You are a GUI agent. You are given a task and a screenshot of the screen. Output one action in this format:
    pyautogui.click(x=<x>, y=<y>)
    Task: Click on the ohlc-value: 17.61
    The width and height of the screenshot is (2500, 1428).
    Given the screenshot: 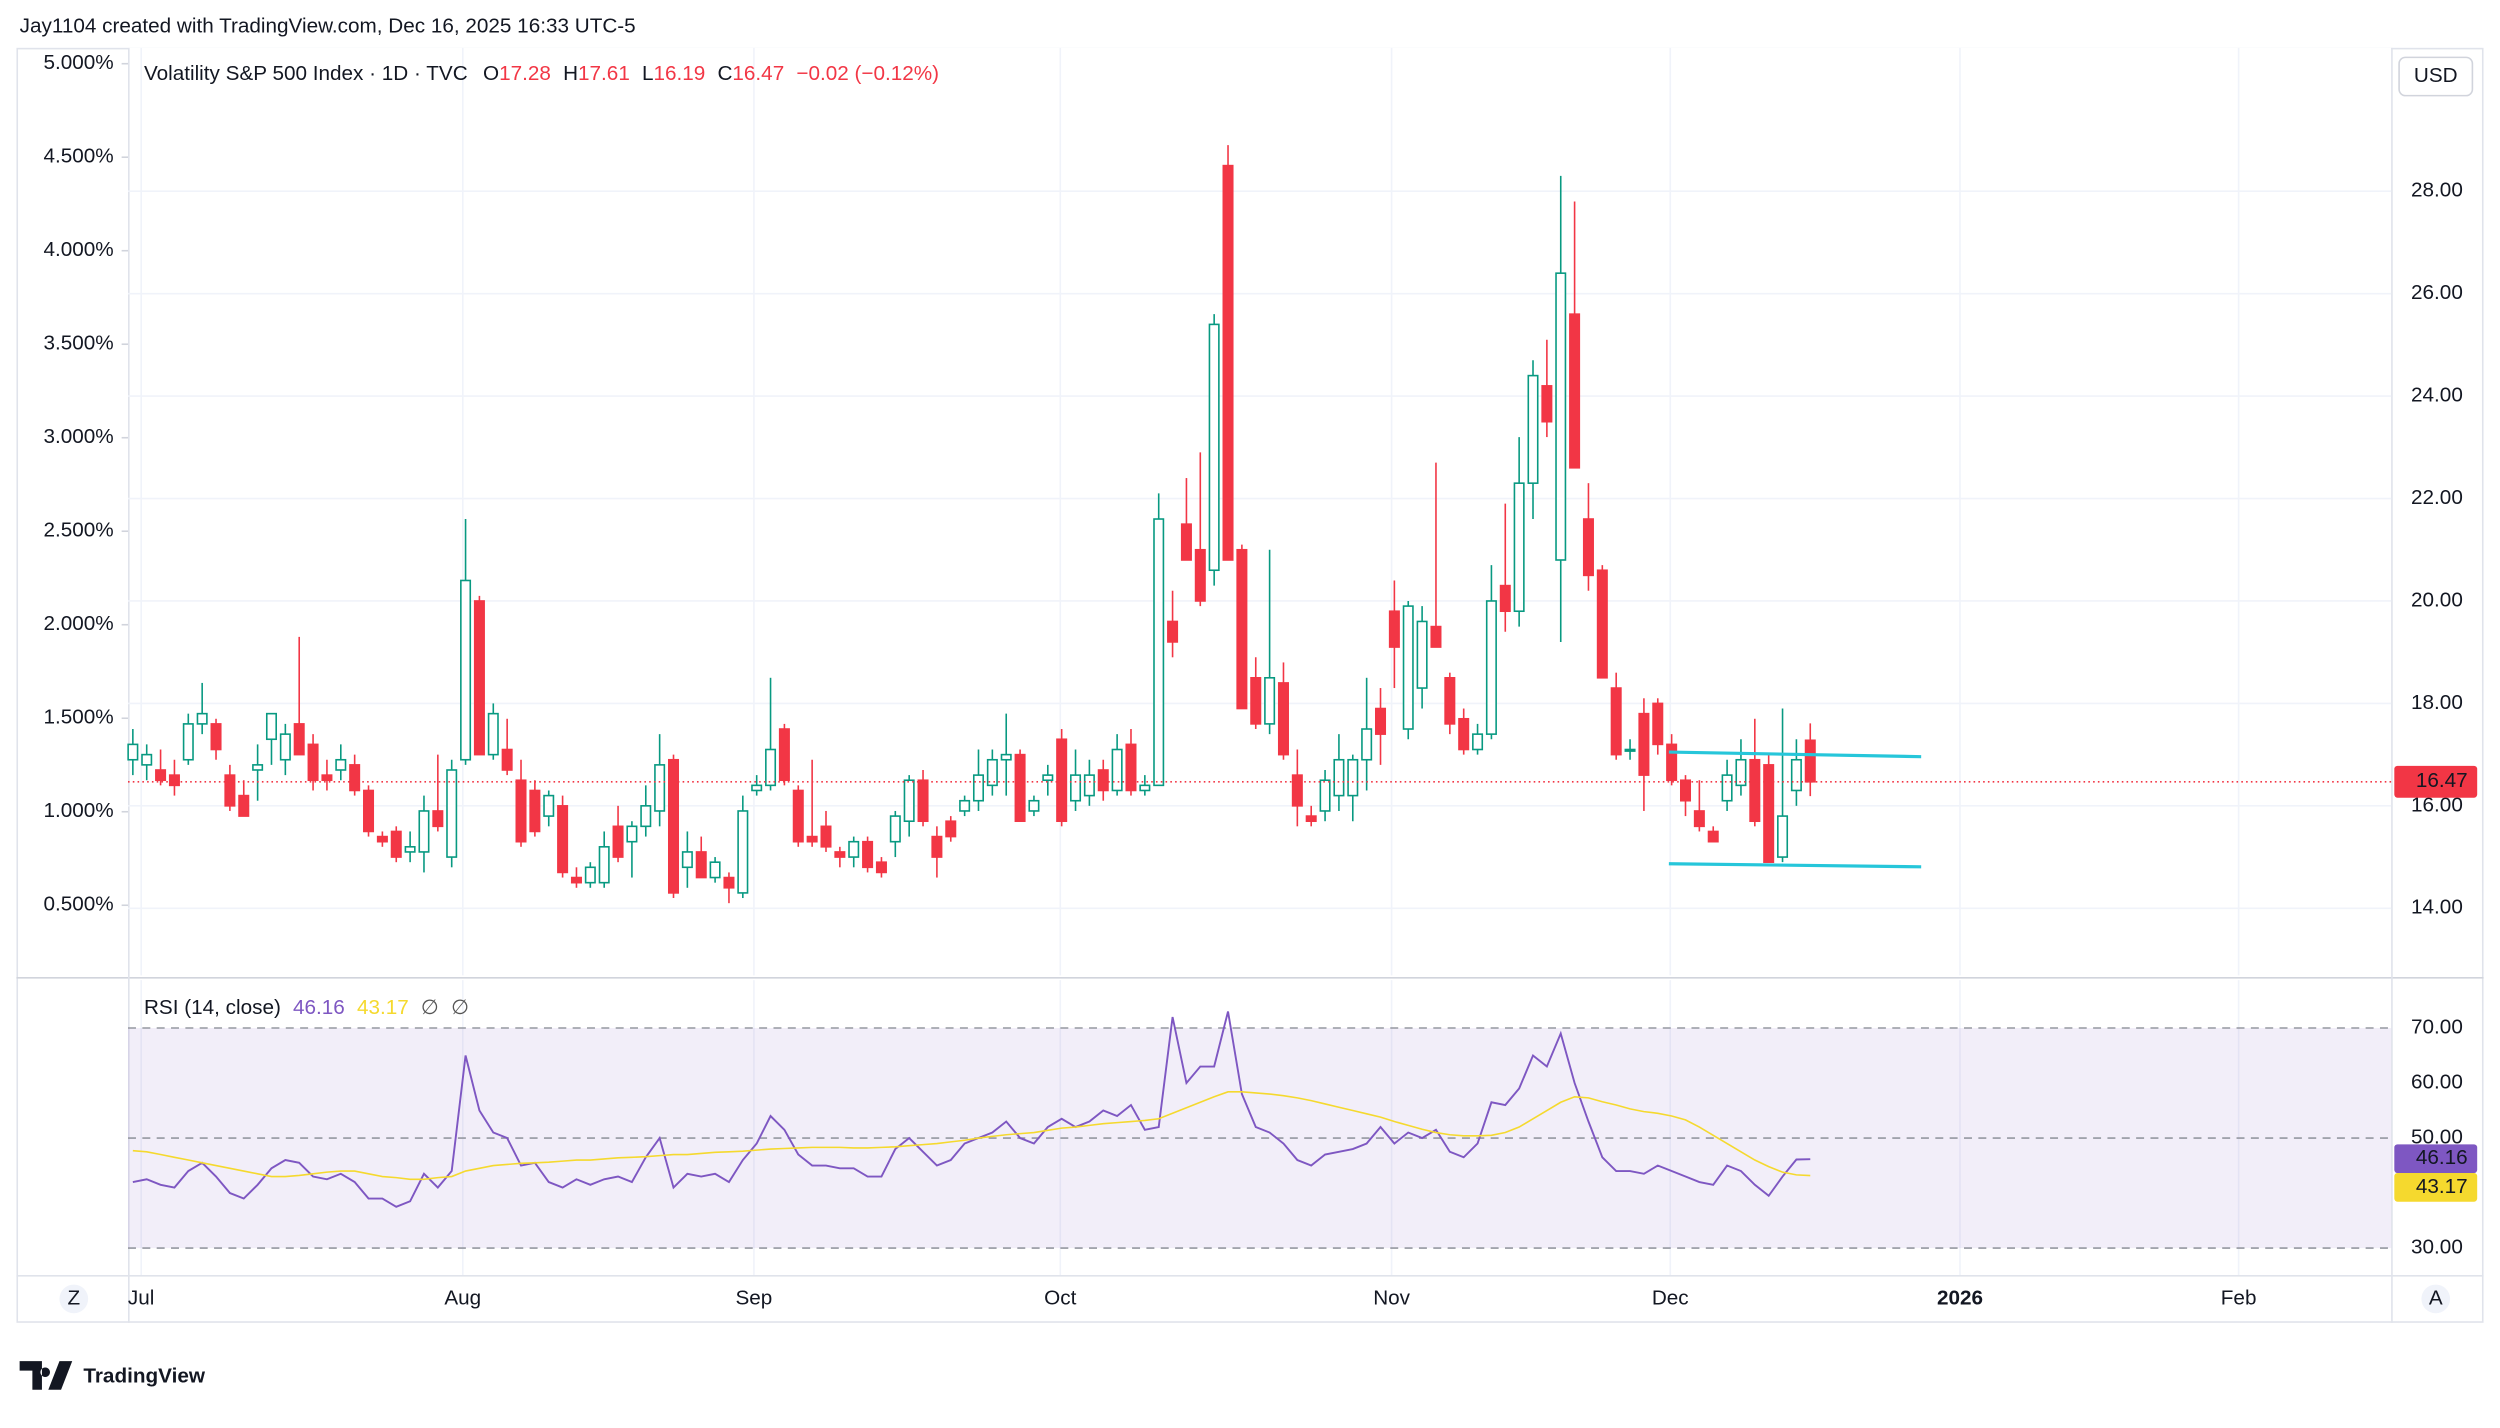 What is the action you would take?
    pyautogui.click(x=604, y=73)
    